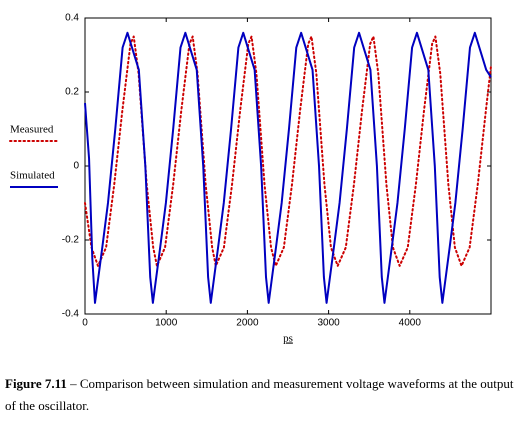  I want to click on caption-label: Figure 7.11, so click(36, 383).